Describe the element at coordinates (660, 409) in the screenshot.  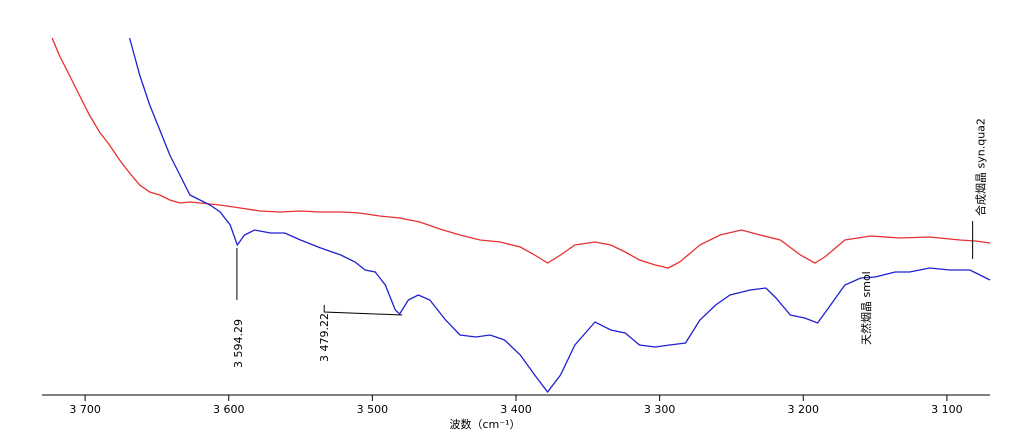
I see `x-tick-label: 3 300` at that location.